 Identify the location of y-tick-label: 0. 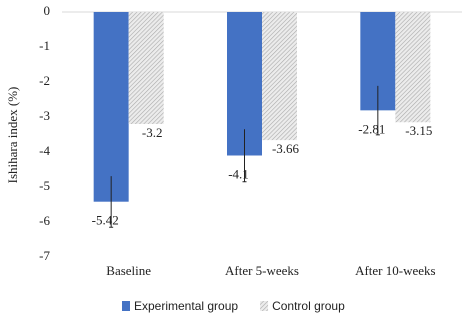
(47, 10).